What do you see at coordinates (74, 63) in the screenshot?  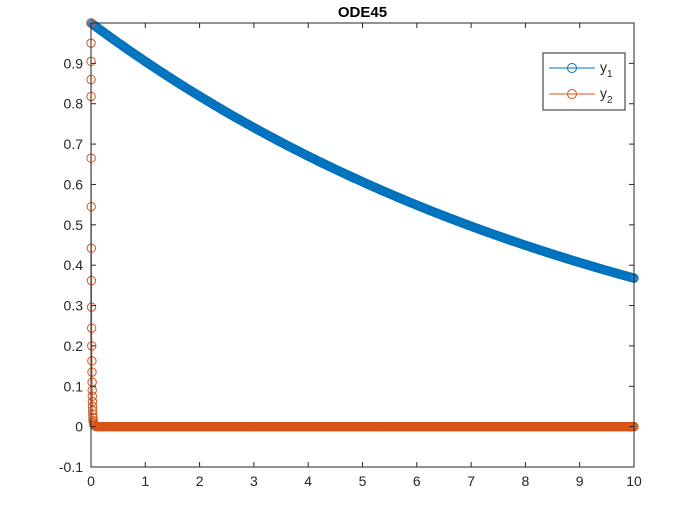 I see `y-tick-label: 0.9` at bounding box center [74, 63].